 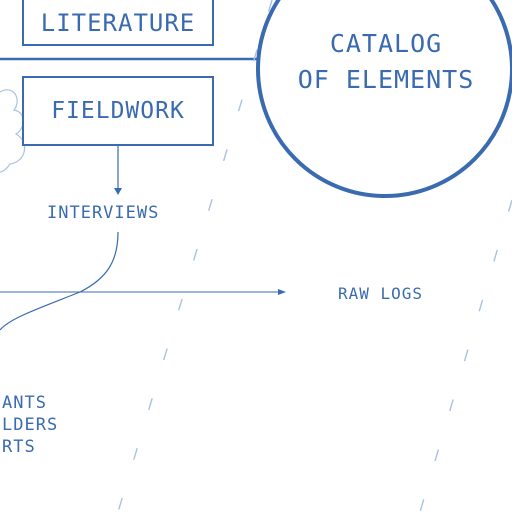 I want to click on fieldwork-label: FIELDWORK, so click(x=118, y=111).